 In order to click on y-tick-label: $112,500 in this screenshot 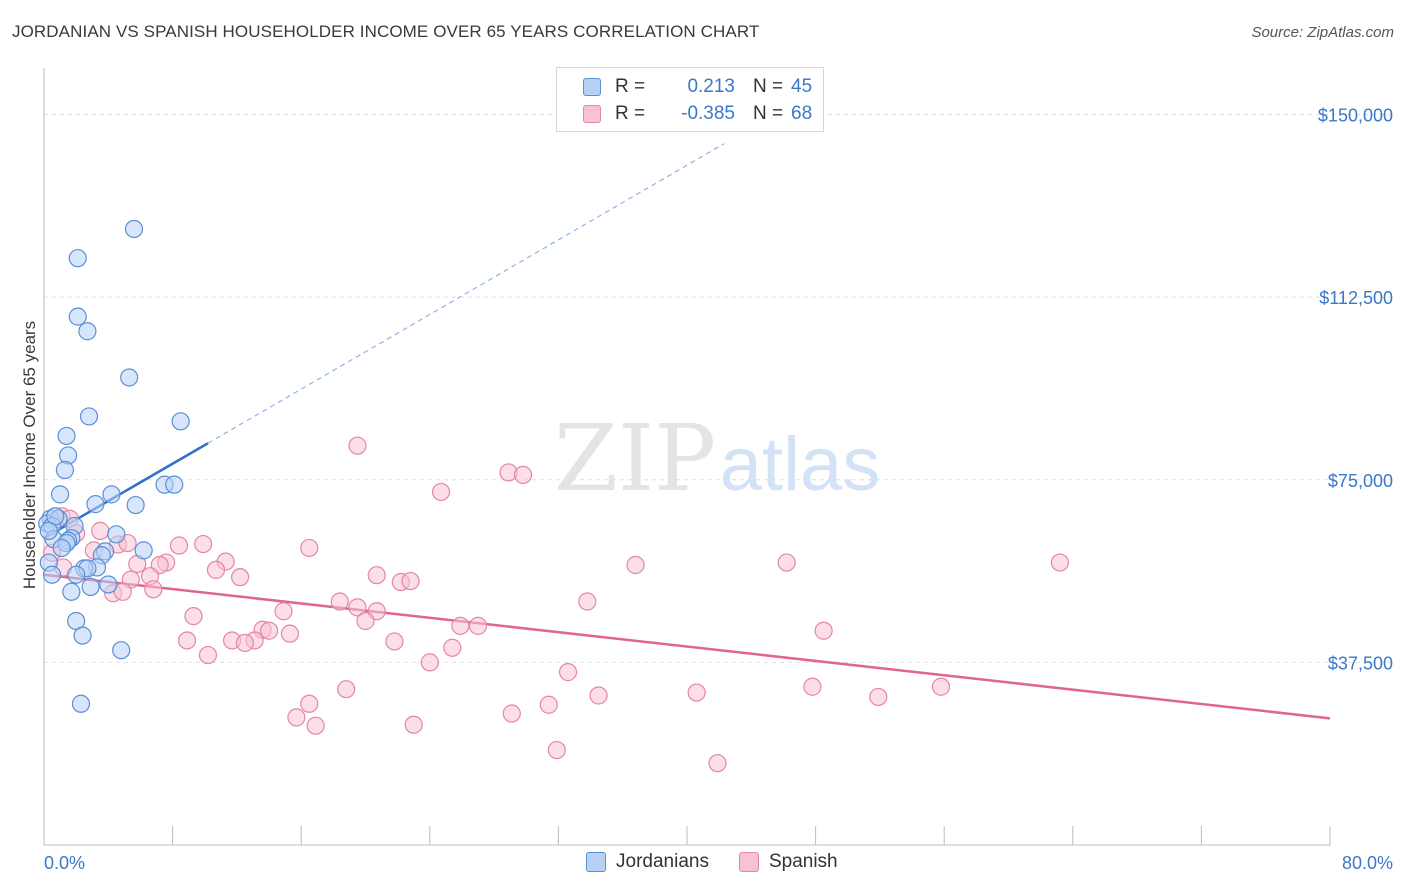, I will do `click(1356, 298)`.